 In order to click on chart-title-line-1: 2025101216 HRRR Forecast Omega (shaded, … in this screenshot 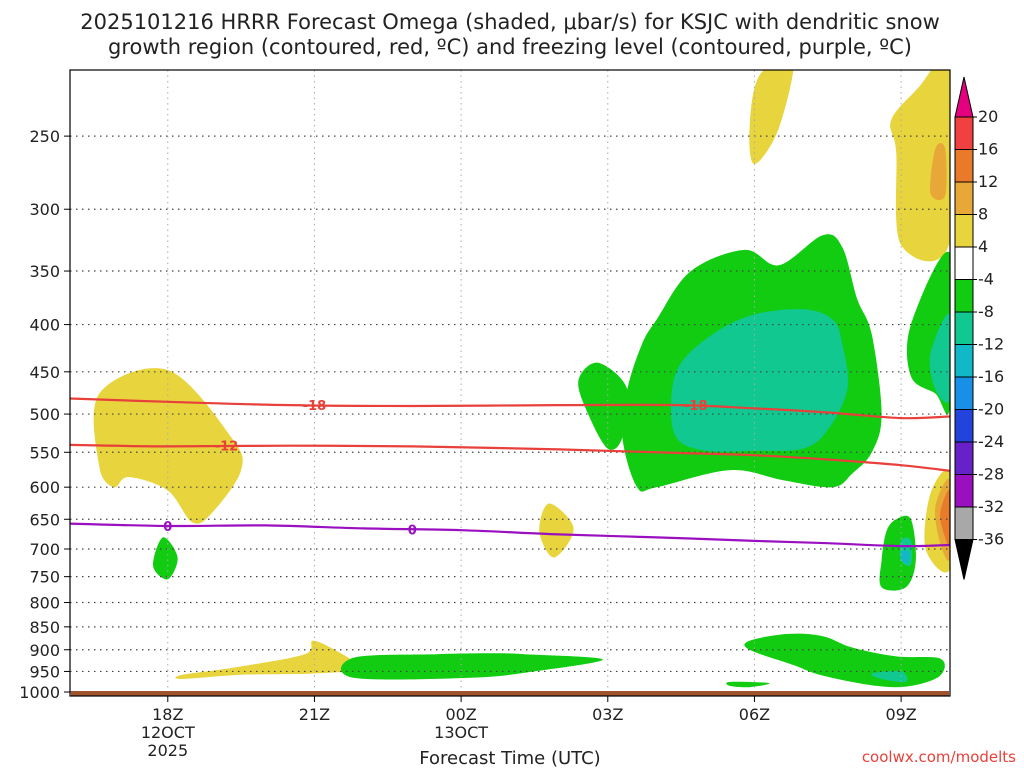, I will do `click(510, 22)`.